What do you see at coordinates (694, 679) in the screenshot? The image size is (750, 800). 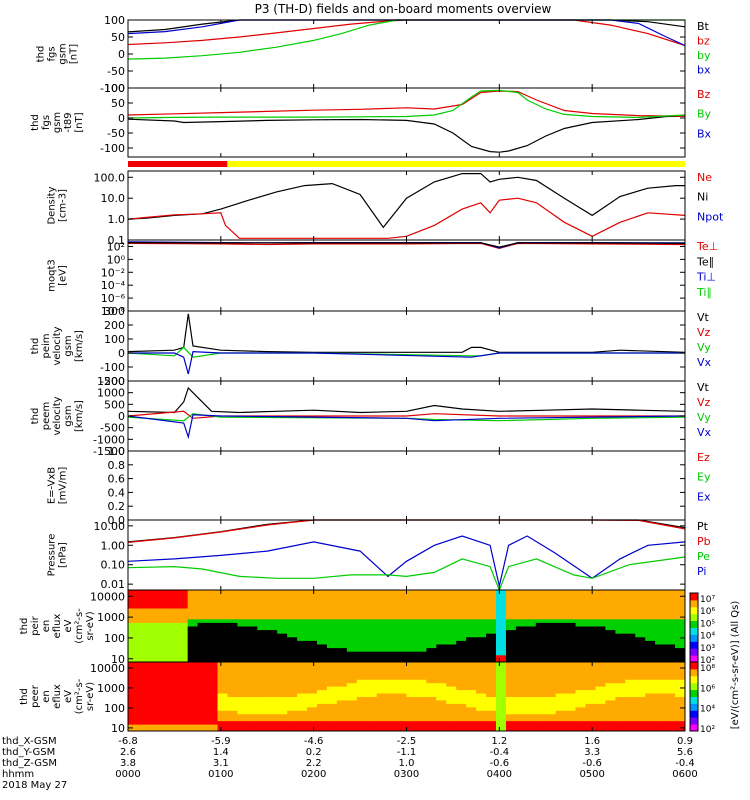 I see `colorbar-swatch` at bounding box center [694, 679].